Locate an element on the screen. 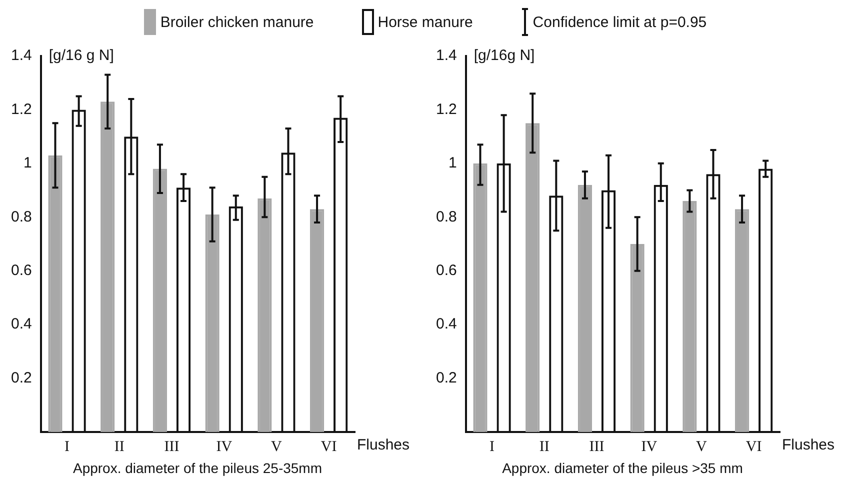  legend-label: Broiler chicken manure is located at coordinates (237, 22).